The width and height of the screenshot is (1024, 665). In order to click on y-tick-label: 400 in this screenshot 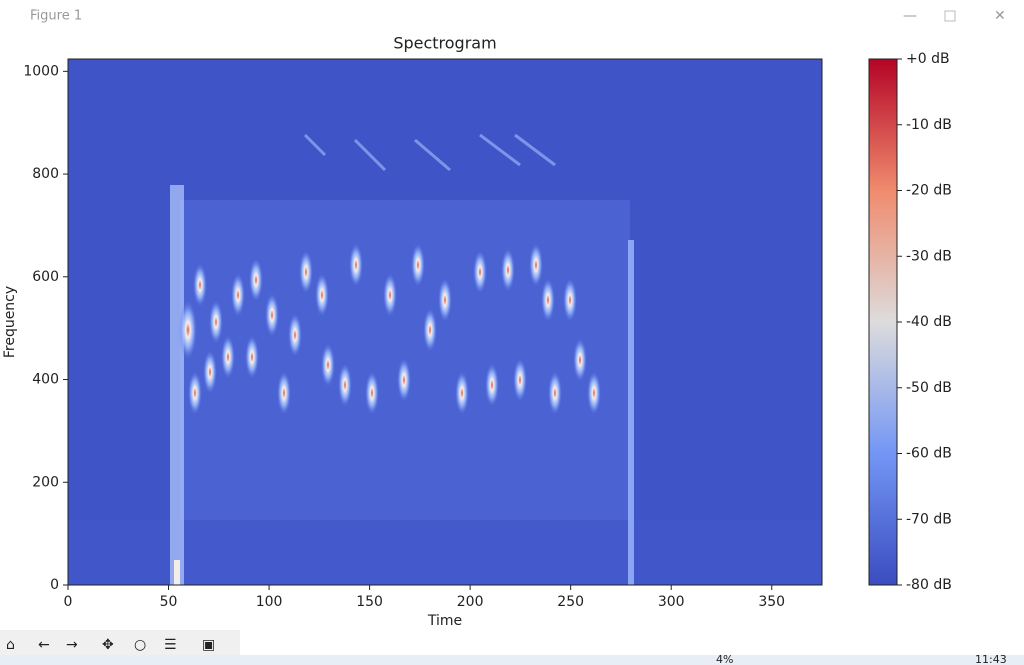, I will do `click(45, 380)`.